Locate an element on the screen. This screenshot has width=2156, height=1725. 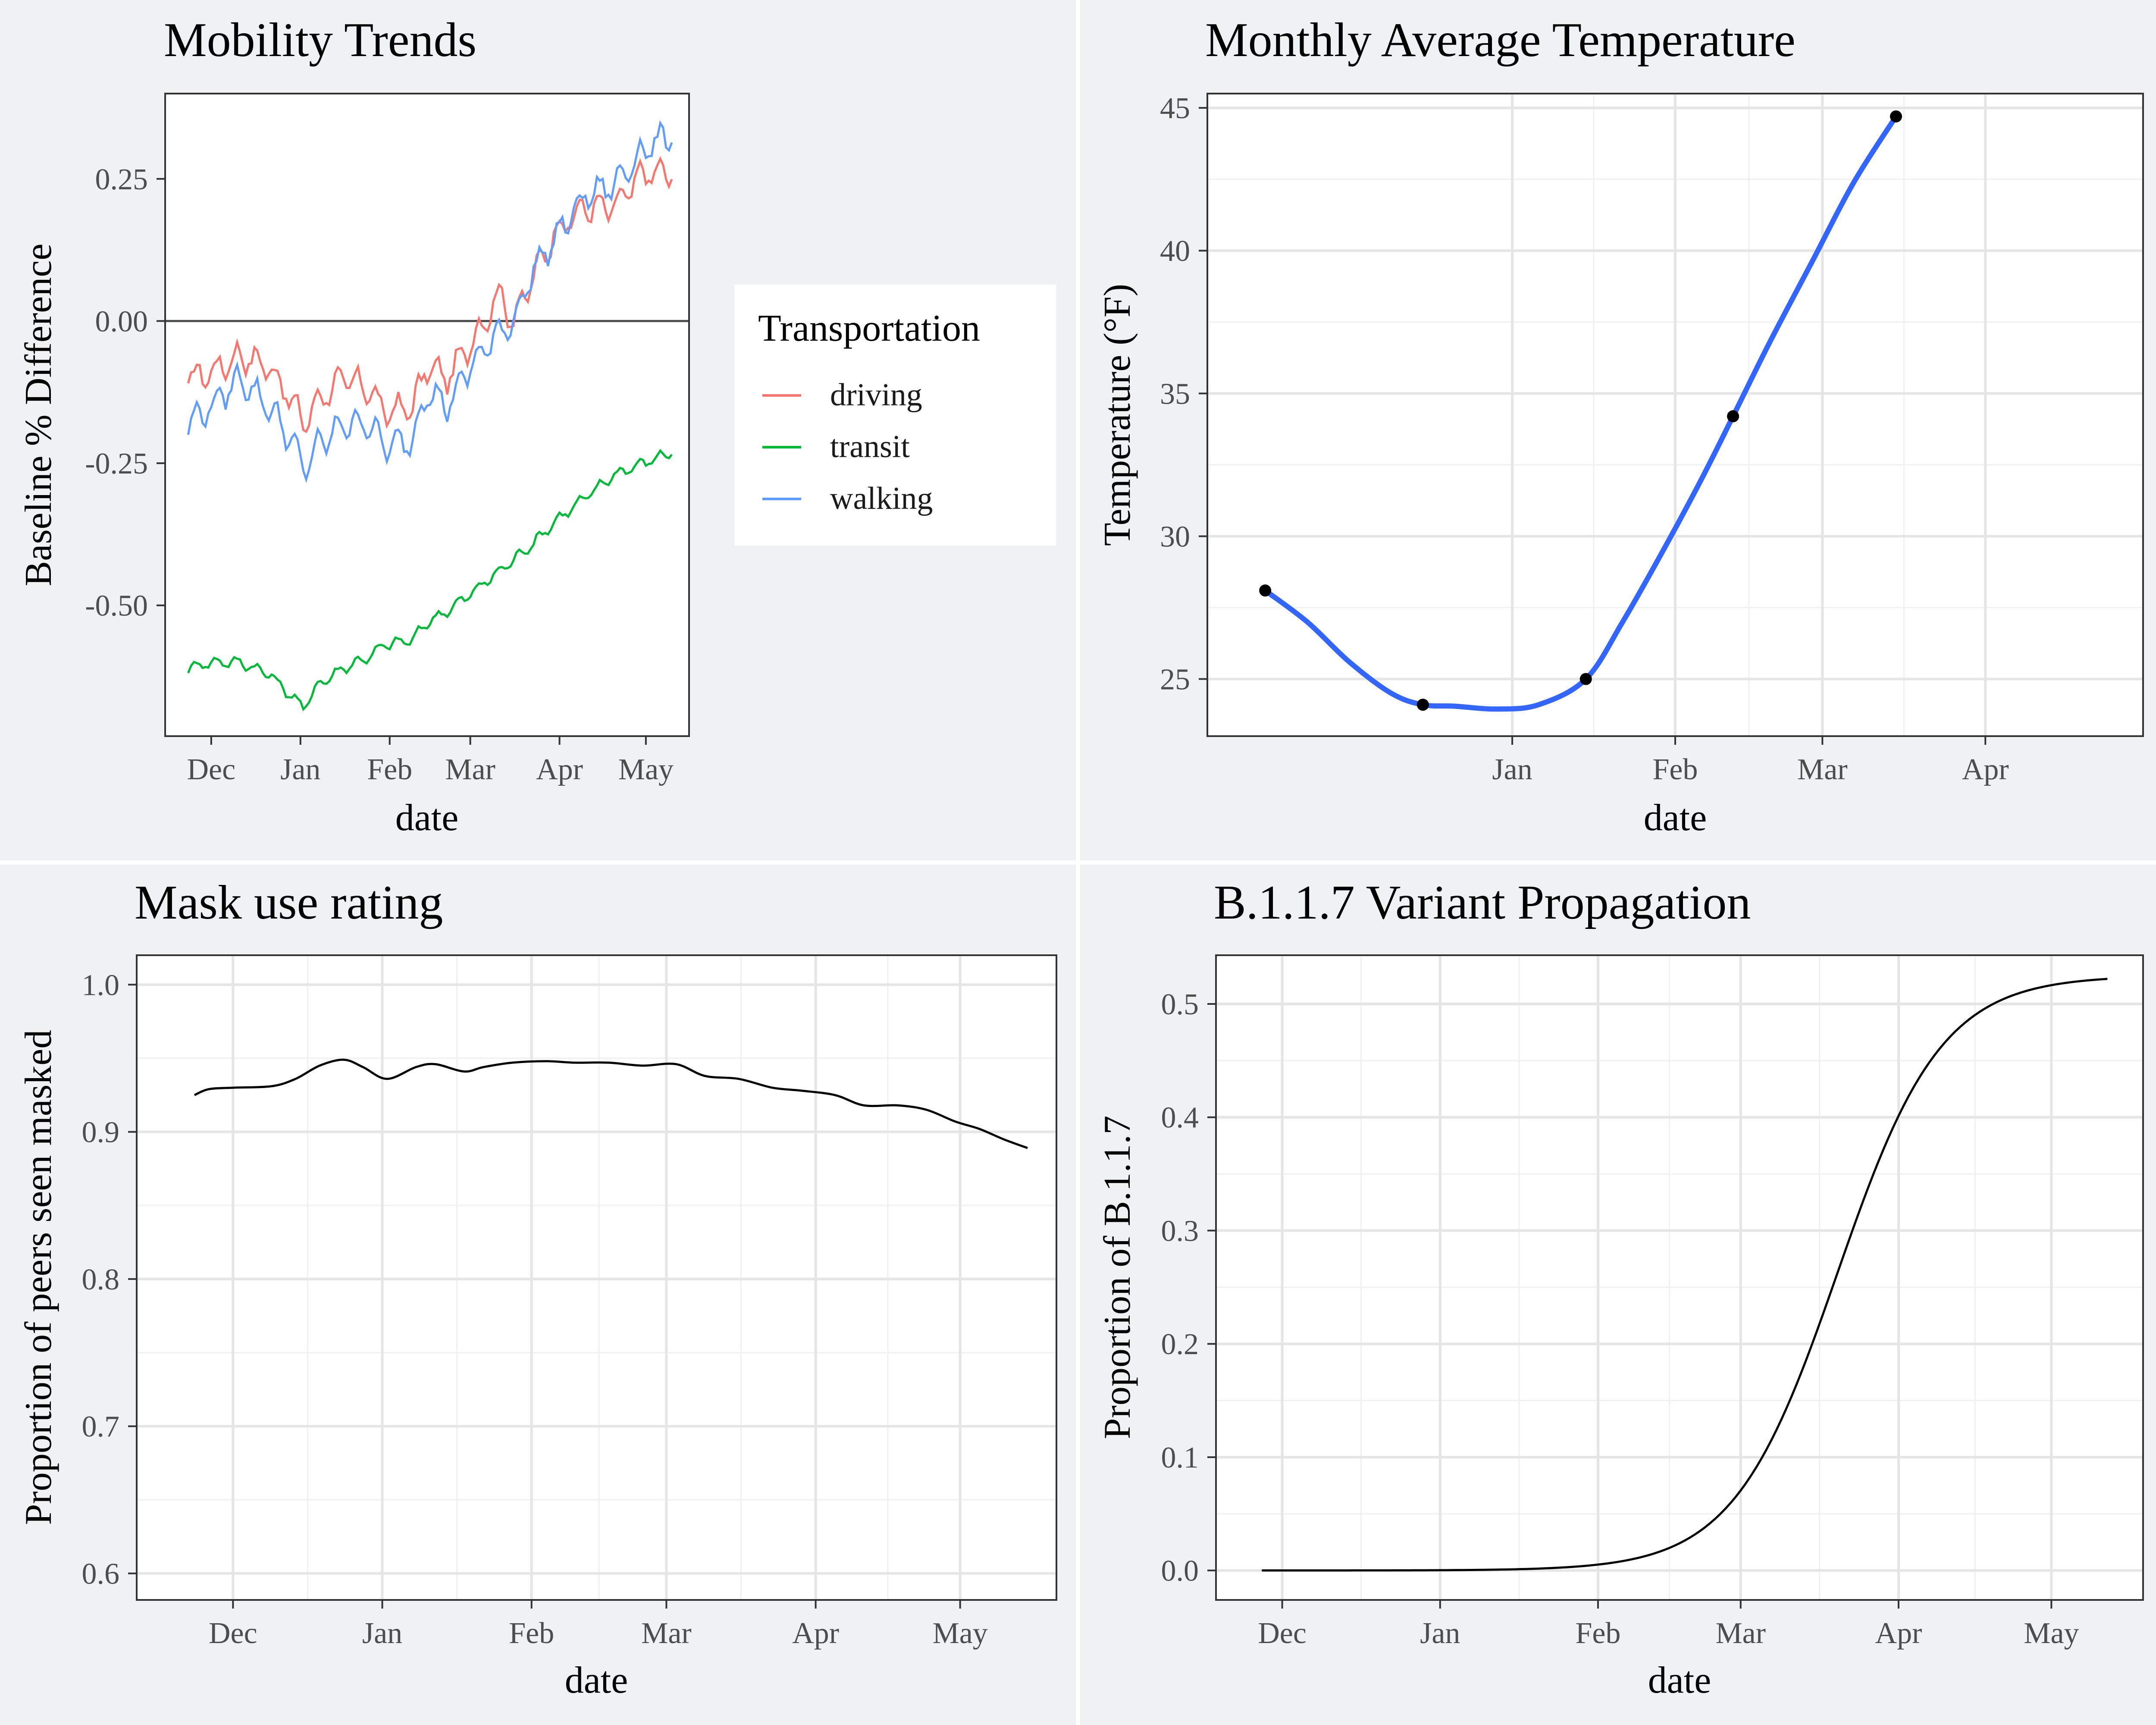
legend-background is located at coordinates (895, 416).